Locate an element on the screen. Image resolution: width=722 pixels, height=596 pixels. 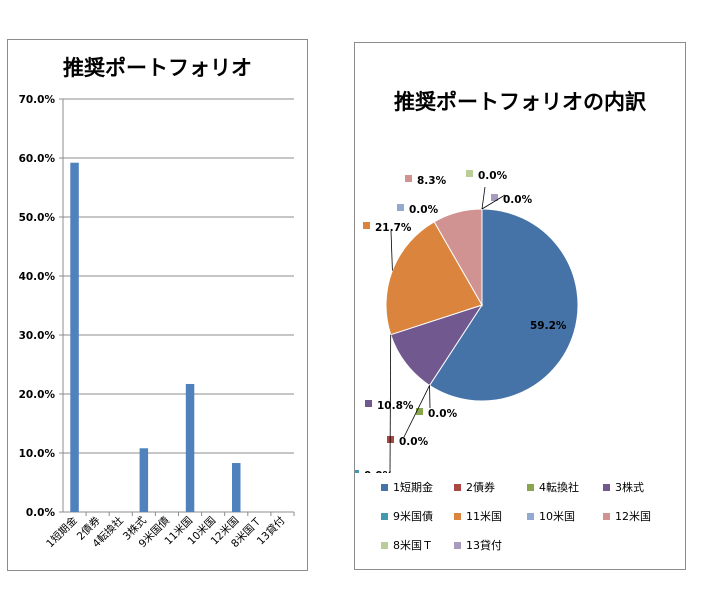
legend-item: 2債券 is located at coordinates (474, 487).